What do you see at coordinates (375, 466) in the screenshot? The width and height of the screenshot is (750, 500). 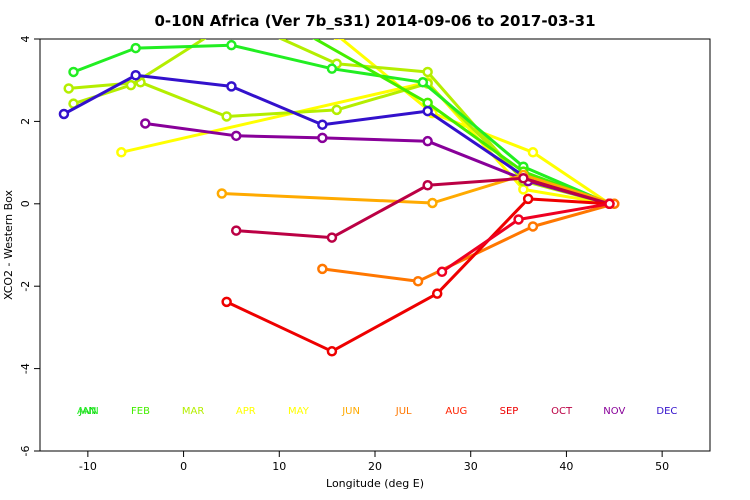 I see `x-tick-label-3: 20` at bounding box center [375, 466].